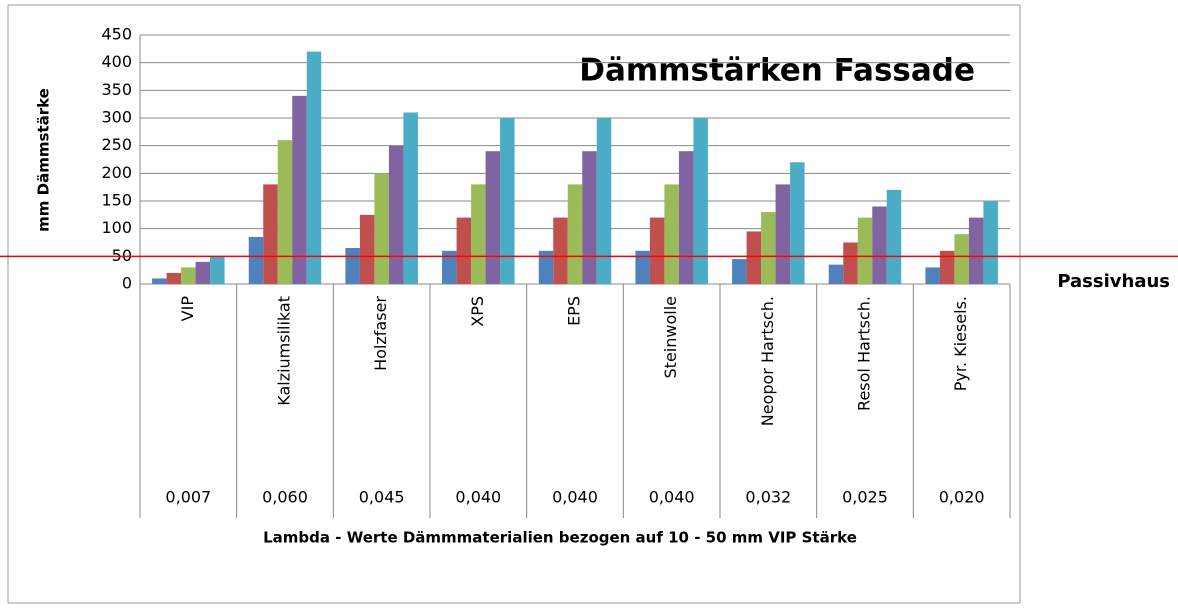 This screenshot has height=610, width=1178. I want to click on x-tick-label: XPS, so click(477, 311).